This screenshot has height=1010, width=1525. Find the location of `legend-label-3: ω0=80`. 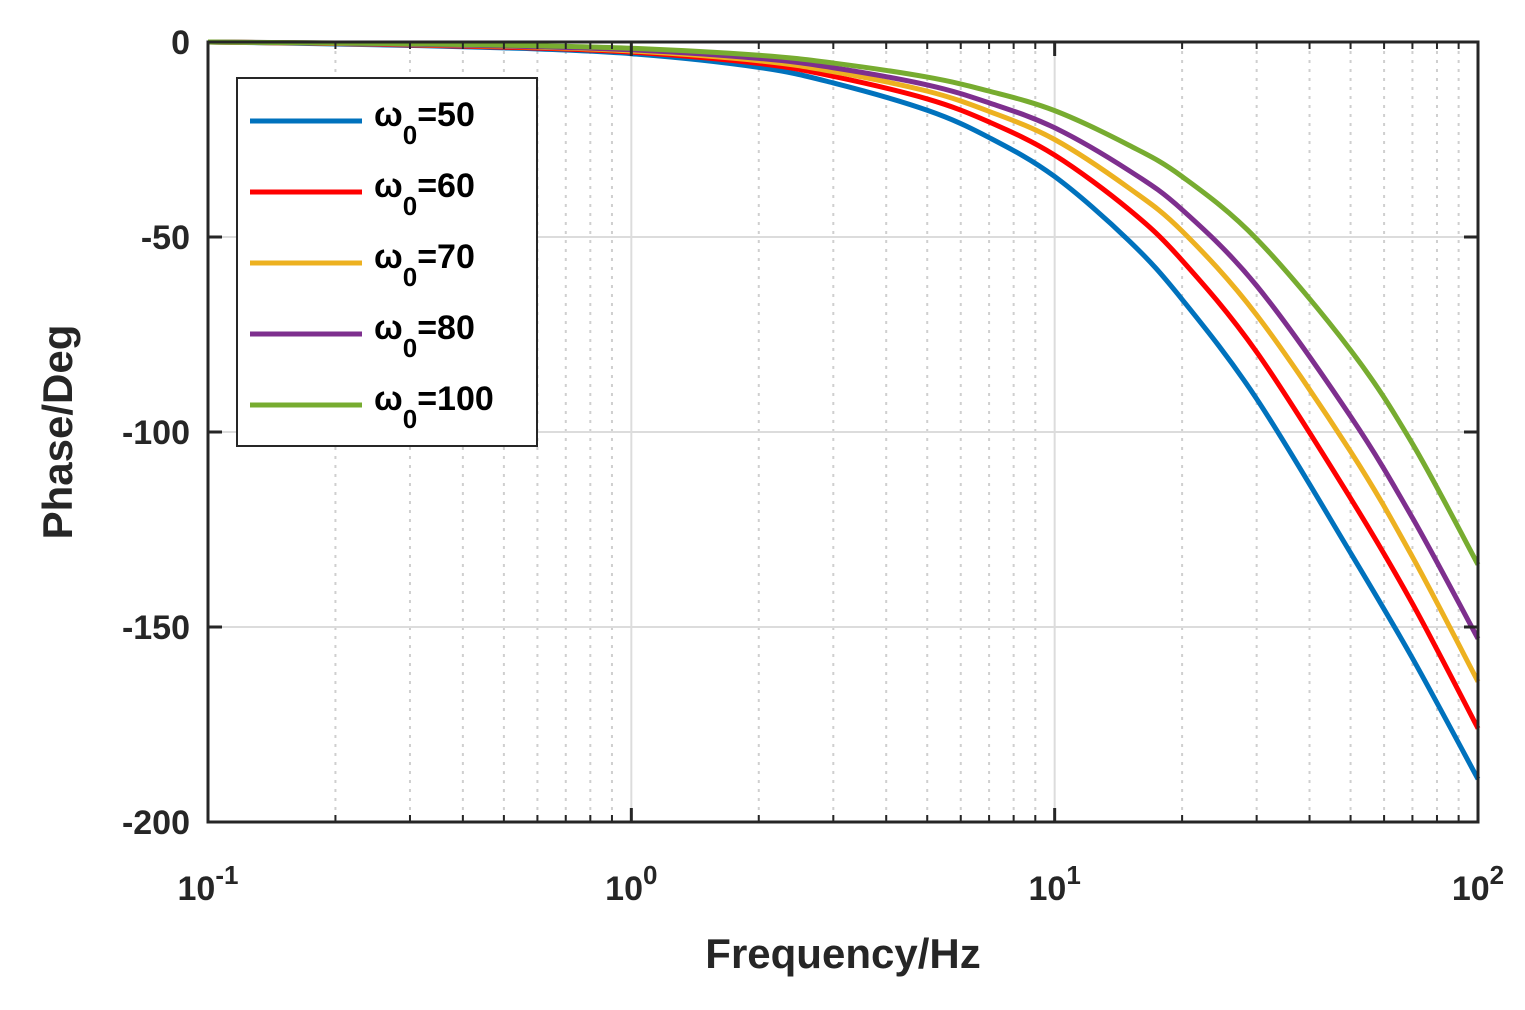

legend-label-3: ω0=80 is located at coordinates (424, 336).